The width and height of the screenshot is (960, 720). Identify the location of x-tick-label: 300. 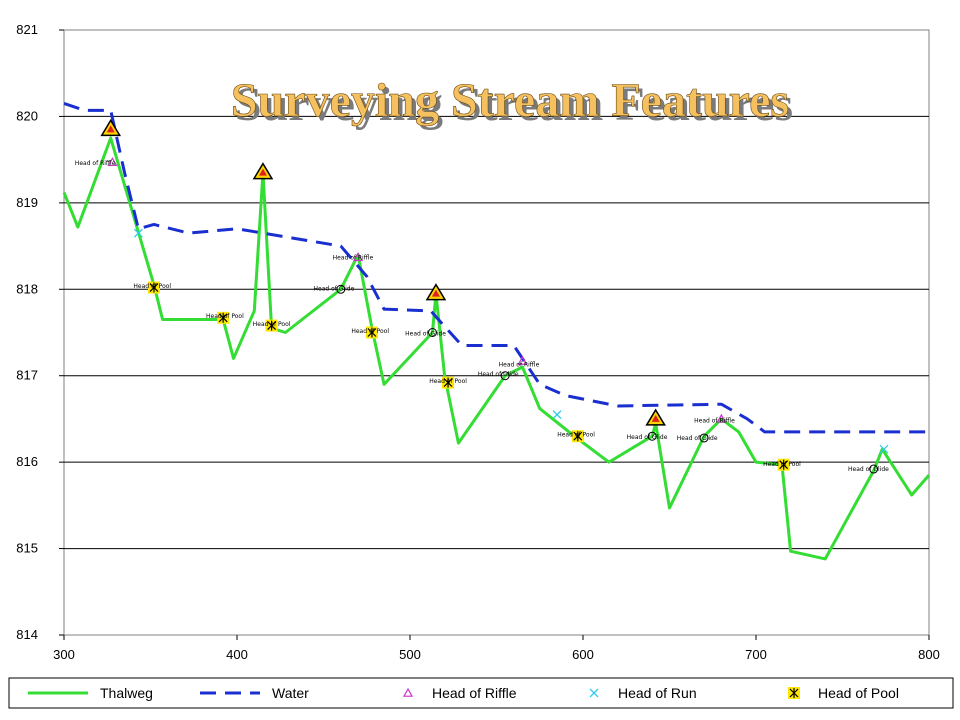
(64, 654).